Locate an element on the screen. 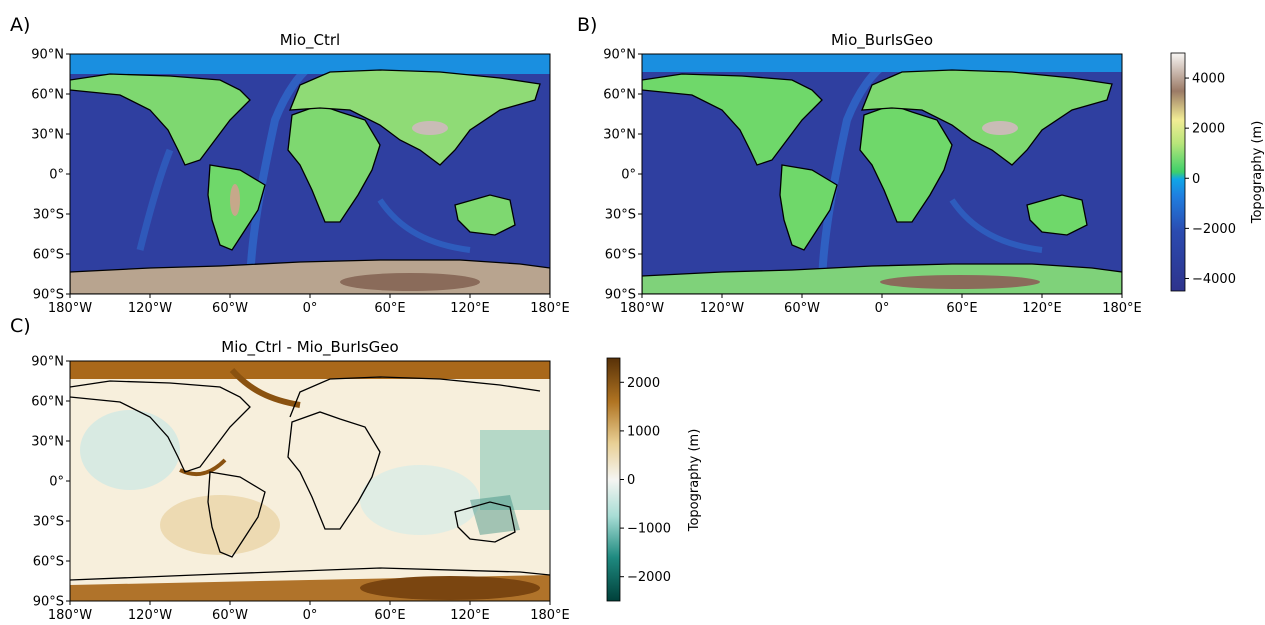  colorbar-difference-label: Topography (m) is located at coordinates (694, 481).